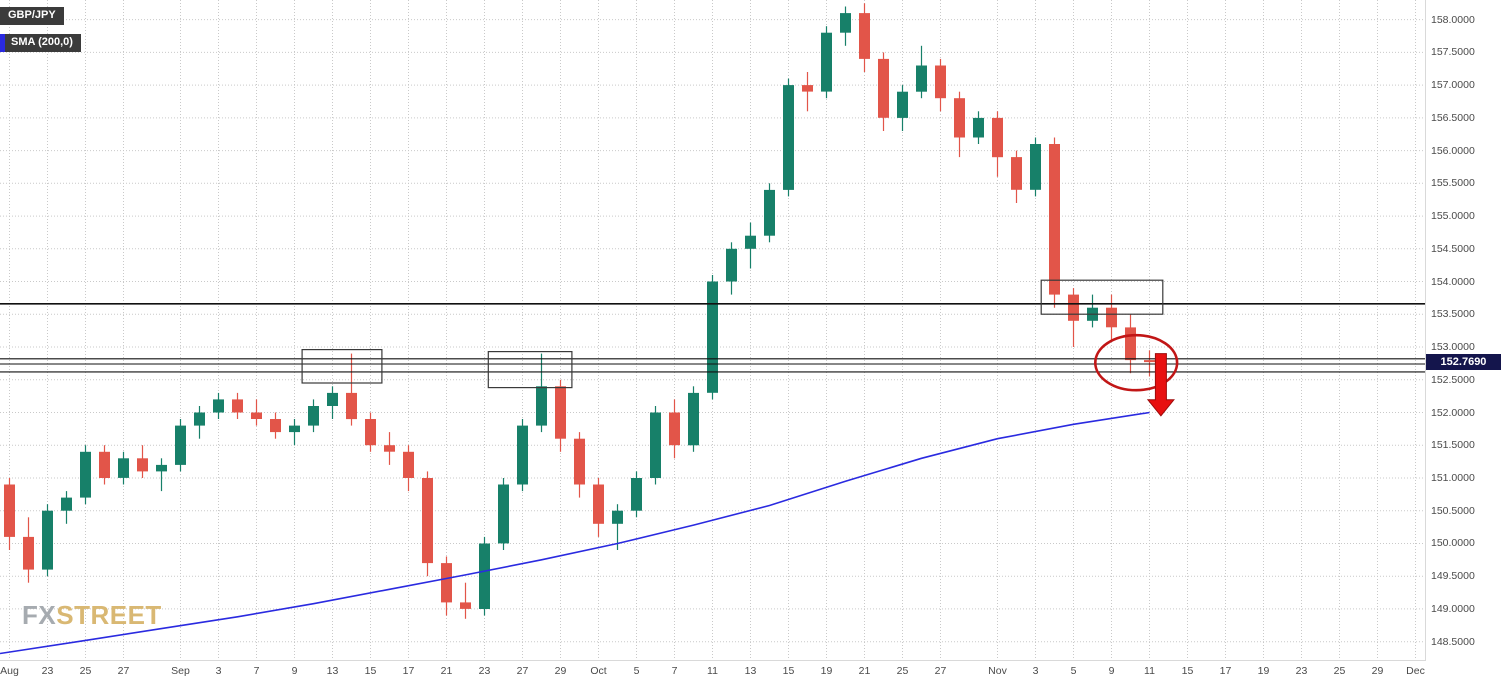  What do you see at coordinates (997, 671) in the screenshot?
I see `time-axis-label: Nov` at bounding box center [997, 671].